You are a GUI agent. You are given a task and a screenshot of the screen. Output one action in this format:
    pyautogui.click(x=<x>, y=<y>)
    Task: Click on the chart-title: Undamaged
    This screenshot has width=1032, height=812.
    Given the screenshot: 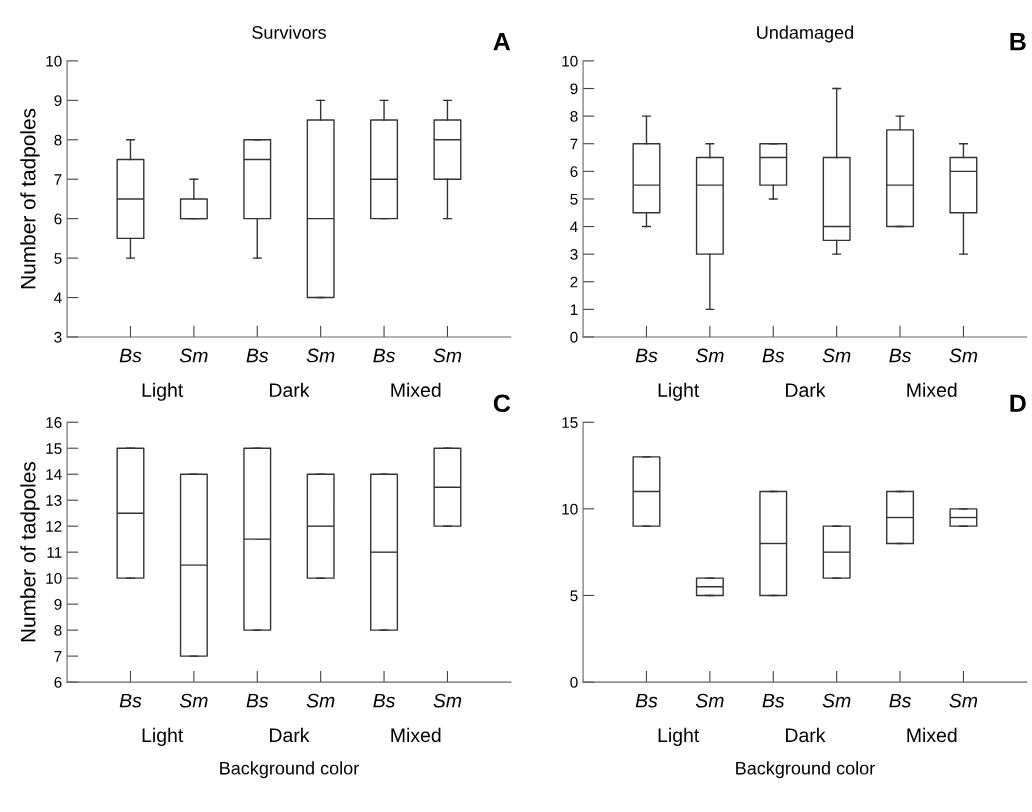 What is the action you would take?
    pyautogui.click(x=805, y=34)
    